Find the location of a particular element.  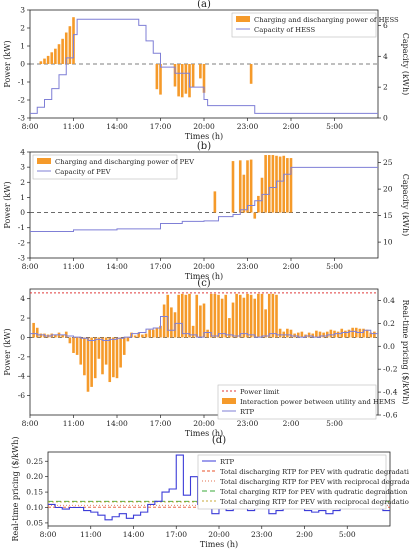

legend-swatch is located at coordinates (243, 19).